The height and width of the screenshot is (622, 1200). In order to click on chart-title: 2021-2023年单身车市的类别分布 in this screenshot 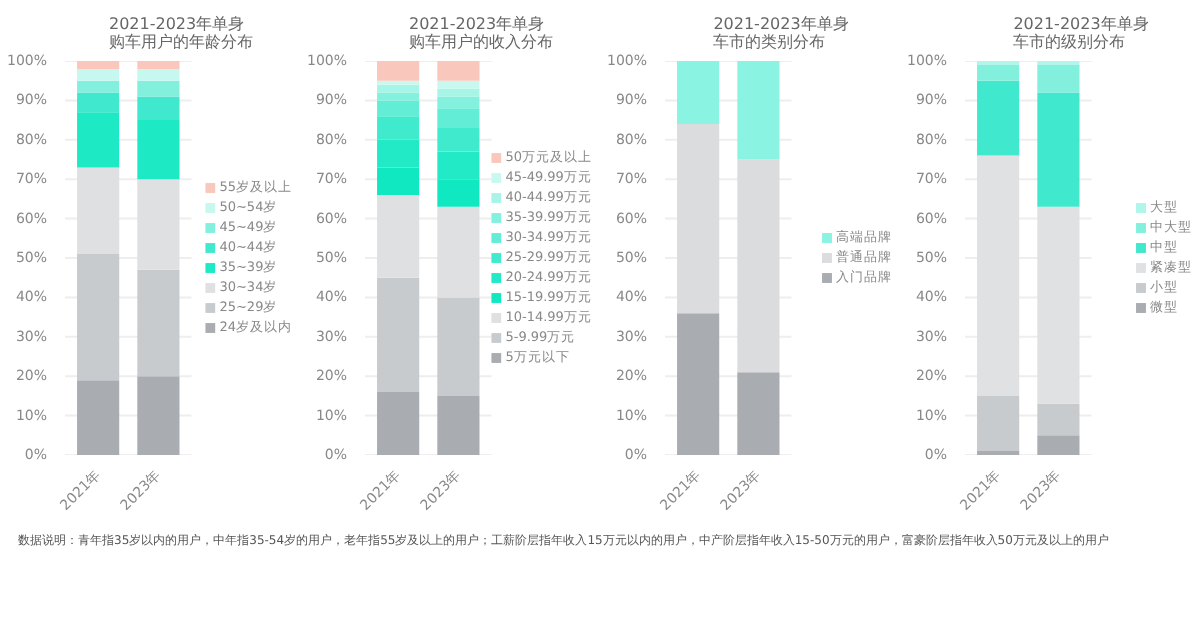, I will do `click(781, 33)`.